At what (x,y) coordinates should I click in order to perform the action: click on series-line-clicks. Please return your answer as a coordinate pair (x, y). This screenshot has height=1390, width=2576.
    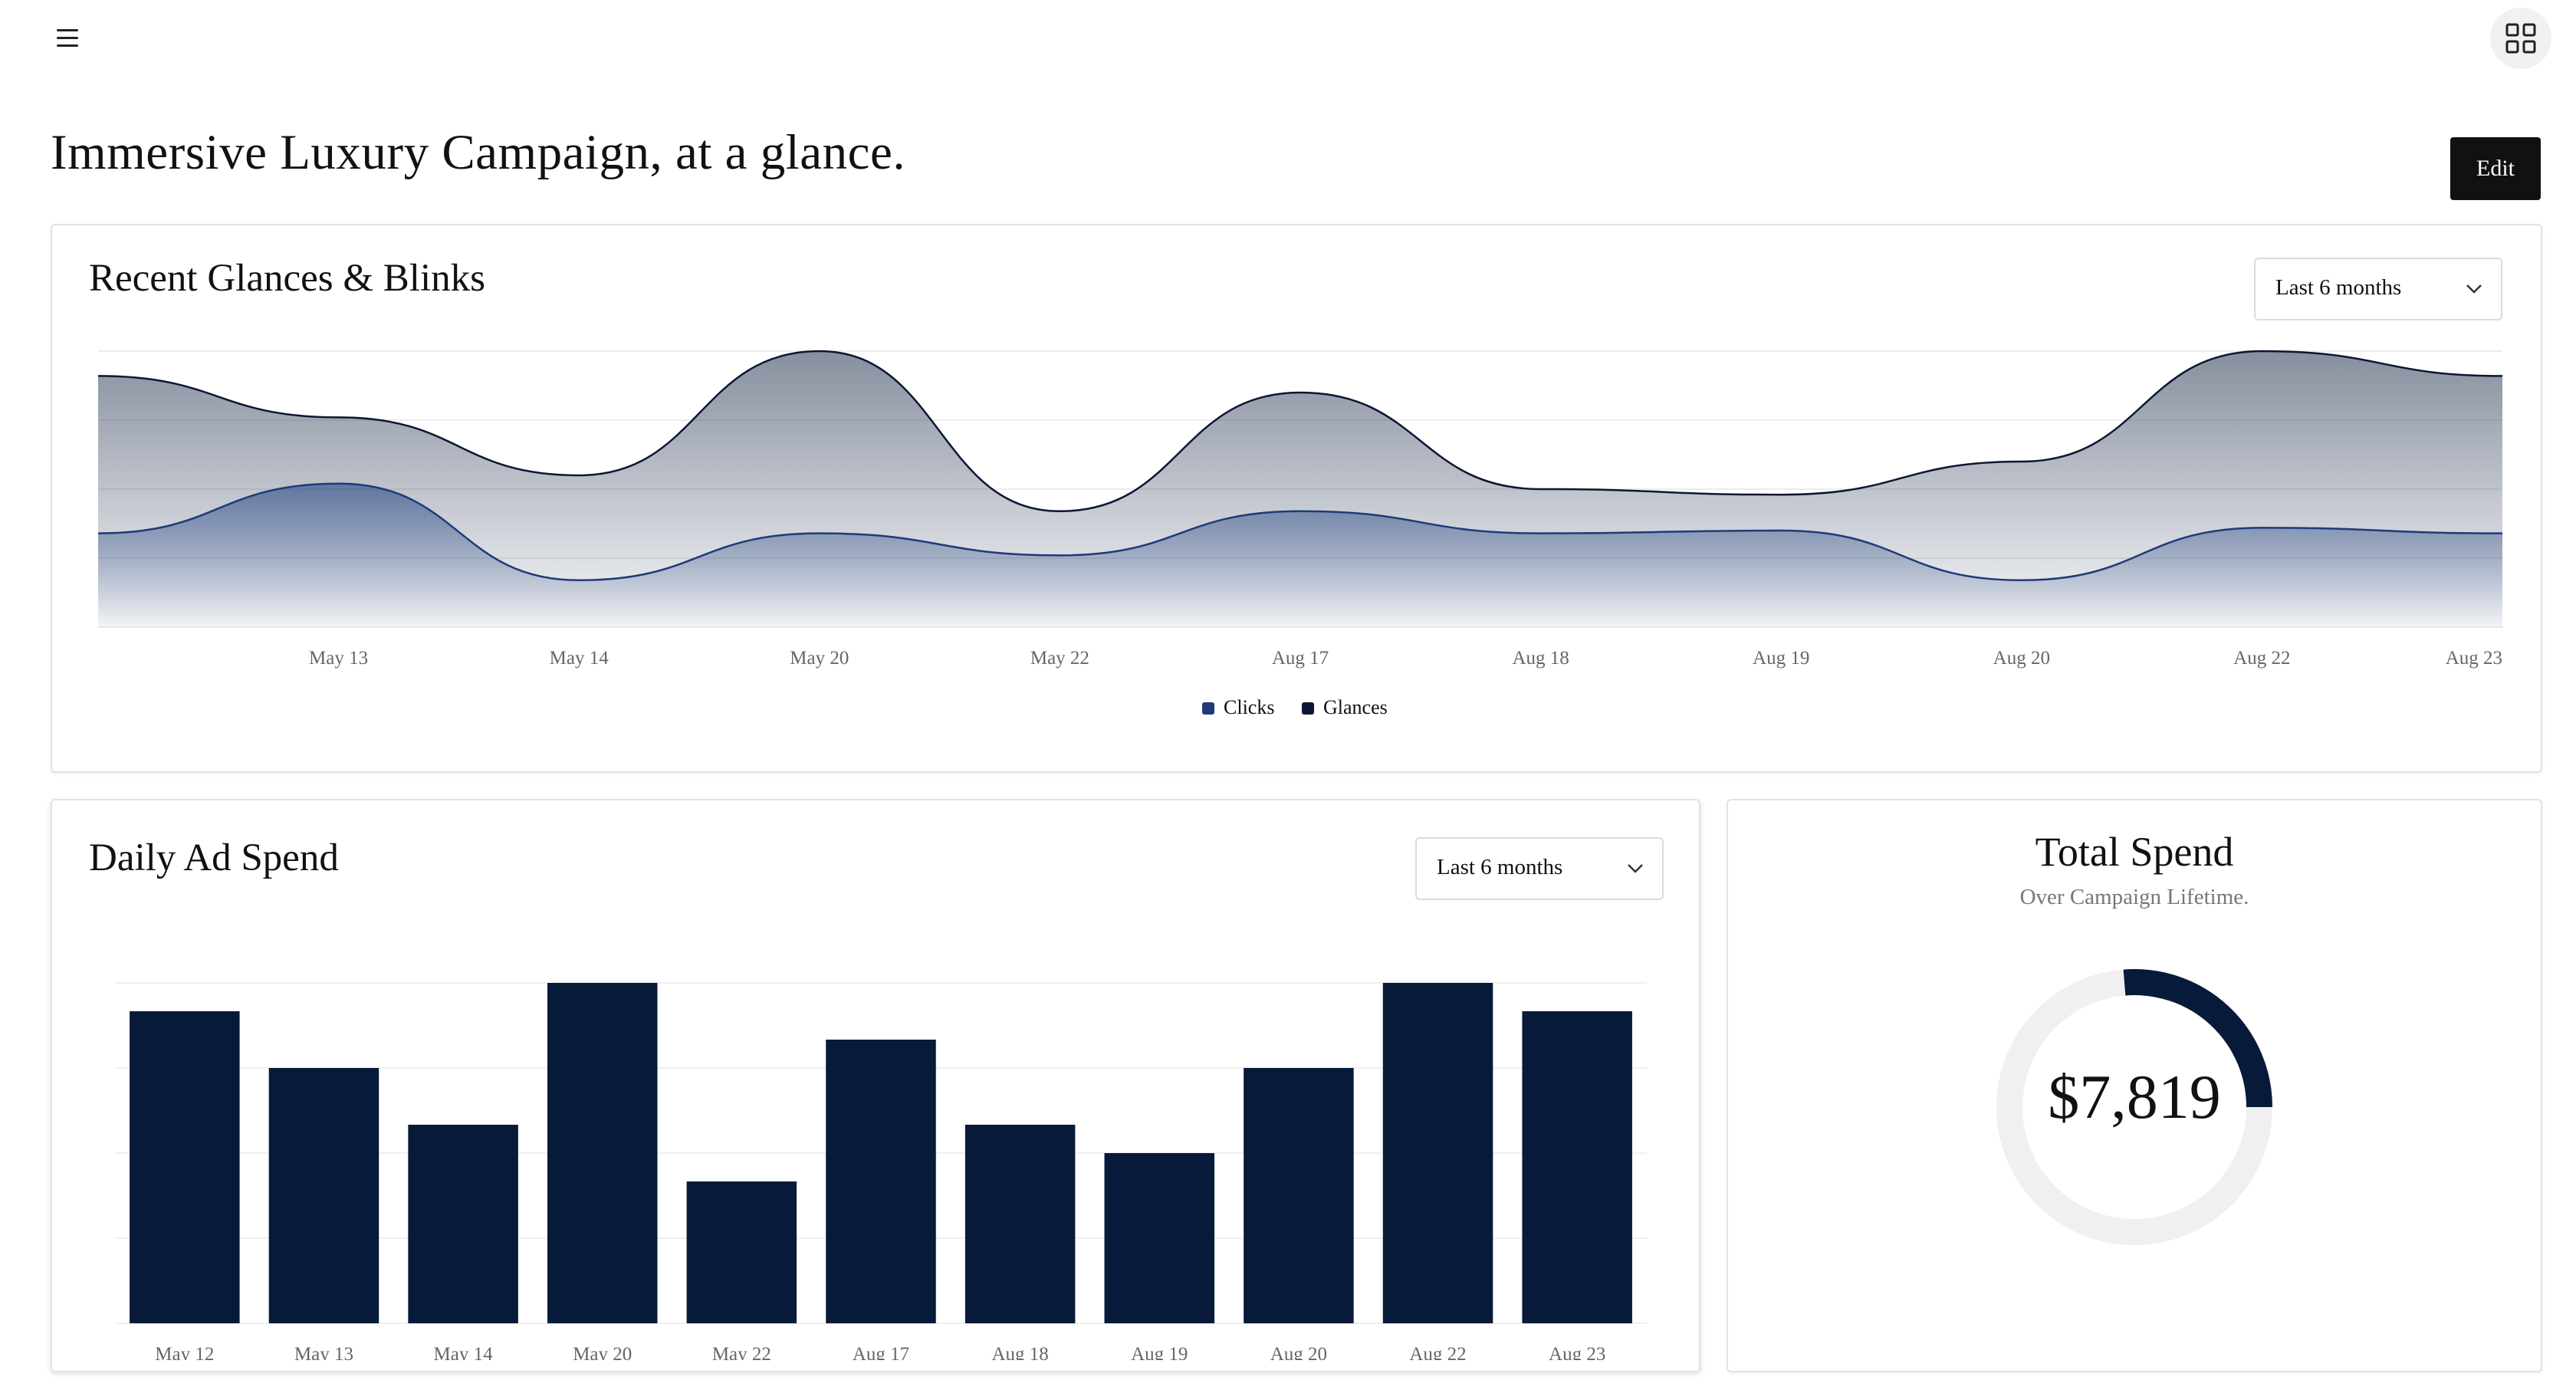
    Looking at the image, I should click on (1300, 532).